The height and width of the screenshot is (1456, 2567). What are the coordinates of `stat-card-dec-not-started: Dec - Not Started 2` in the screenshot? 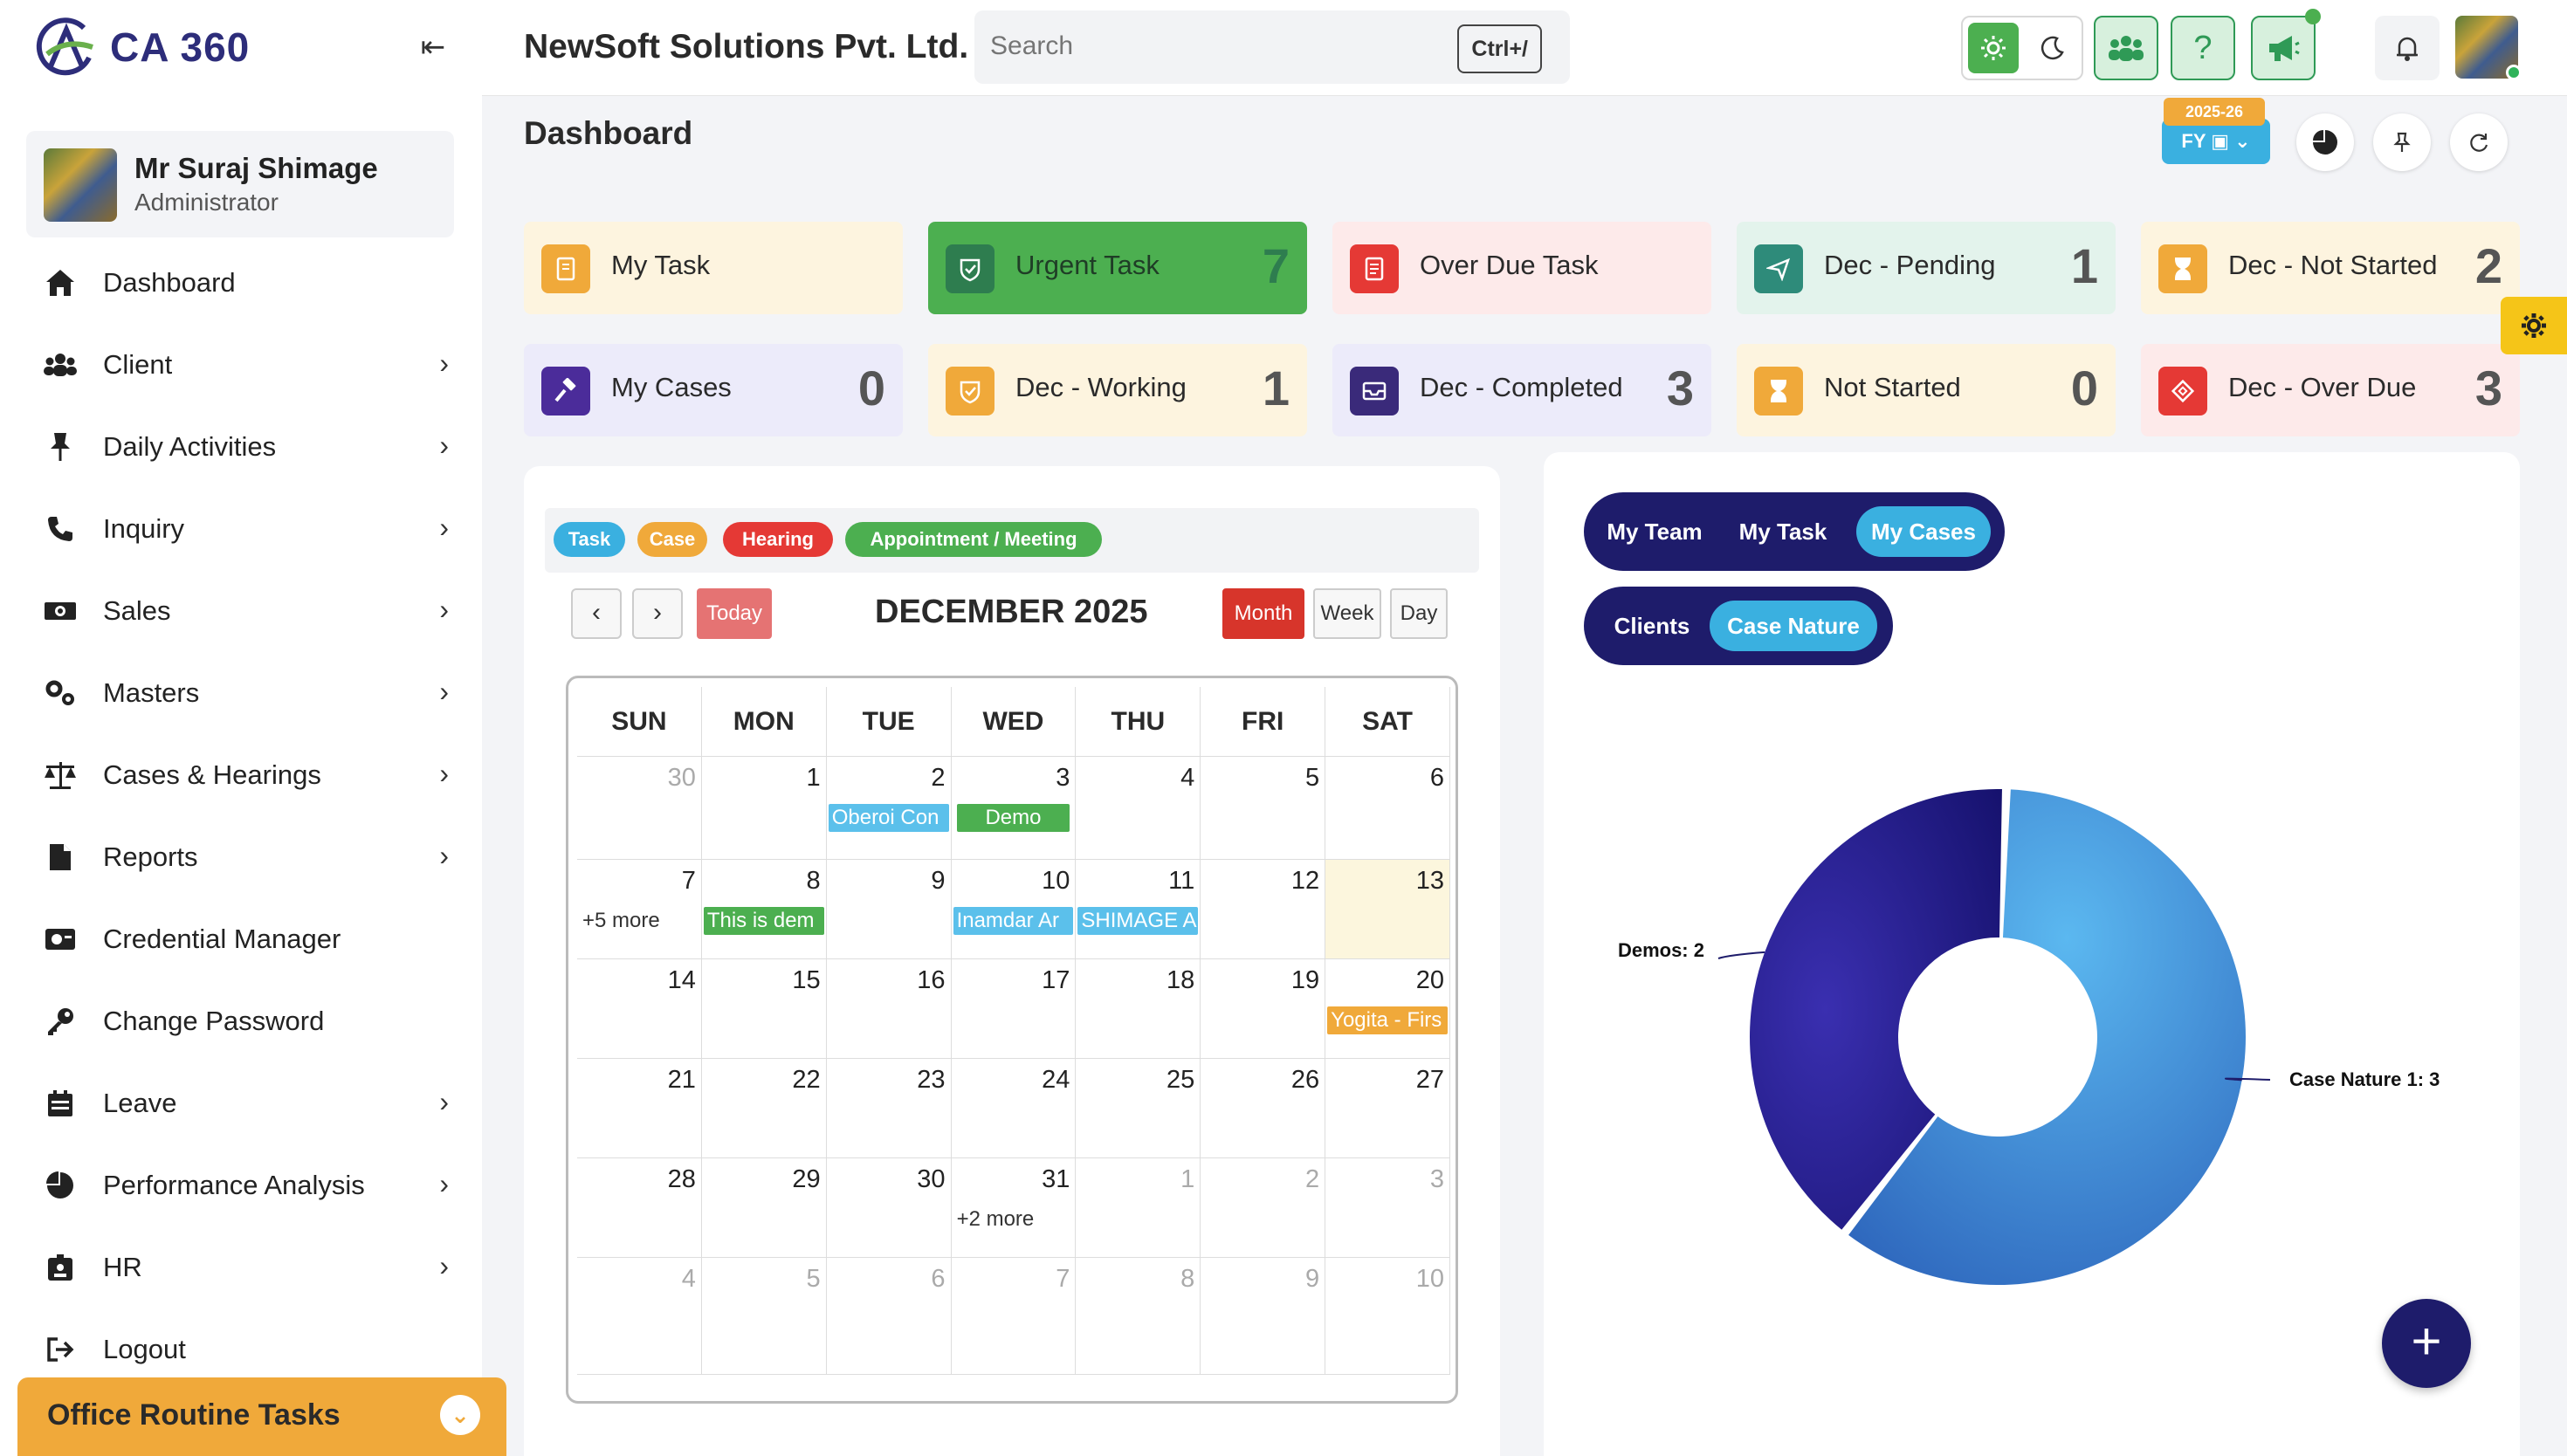 It's located at (2330, 268).